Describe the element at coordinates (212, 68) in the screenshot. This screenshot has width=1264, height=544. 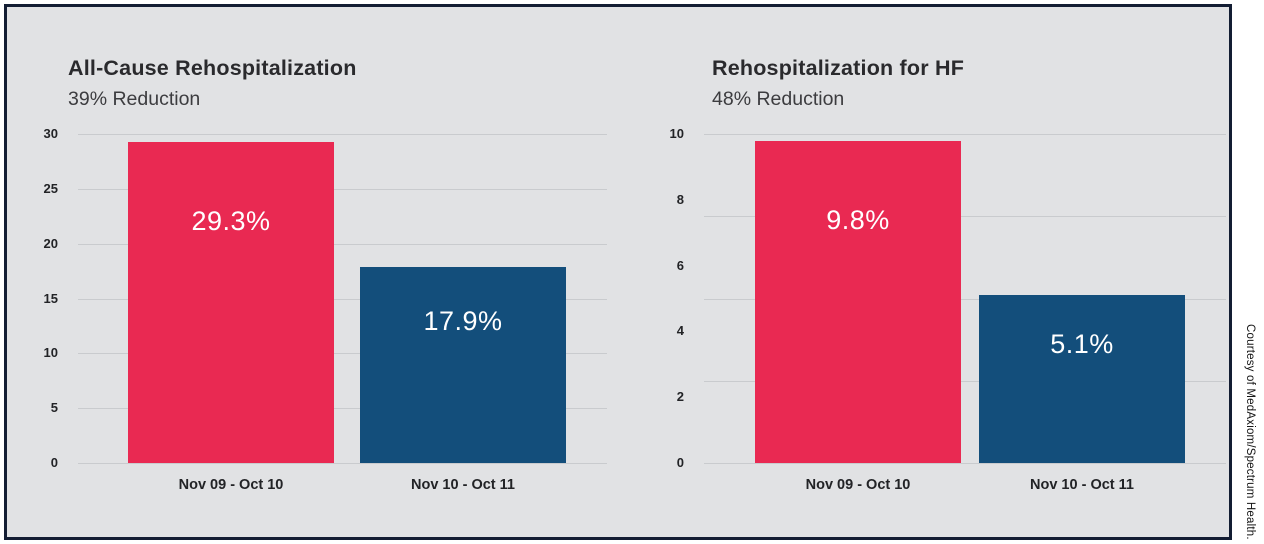
I see `chart-title: All-Cause Rehospitalization` at that location.